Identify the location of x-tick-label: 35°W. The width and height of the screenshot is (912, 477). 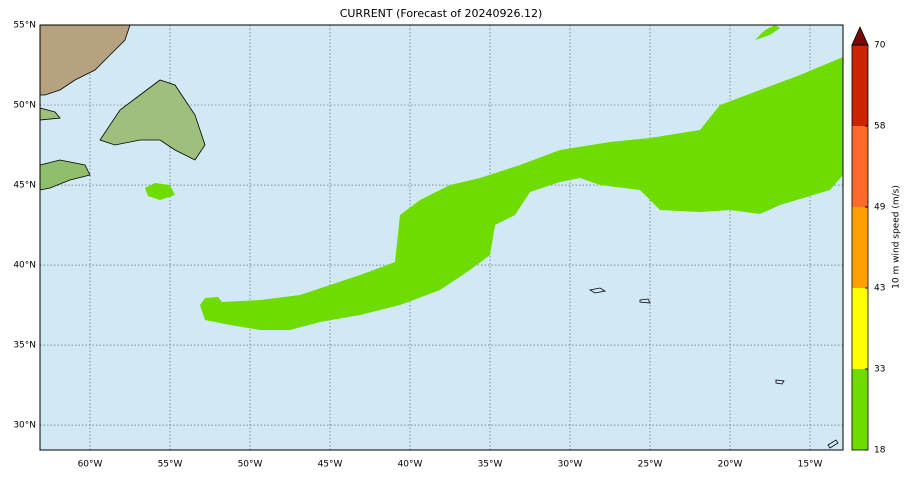
(490, 465).